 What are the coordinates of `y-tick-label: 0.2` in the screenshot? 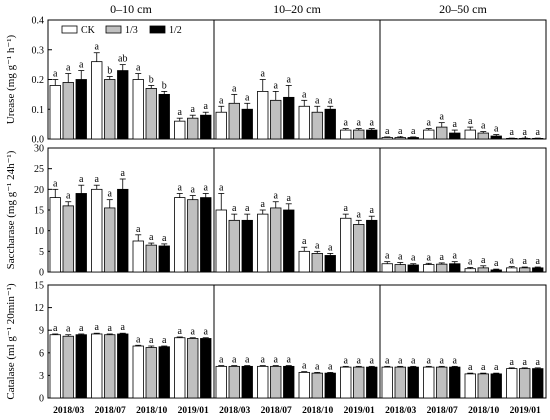 It's located at (38, 80).